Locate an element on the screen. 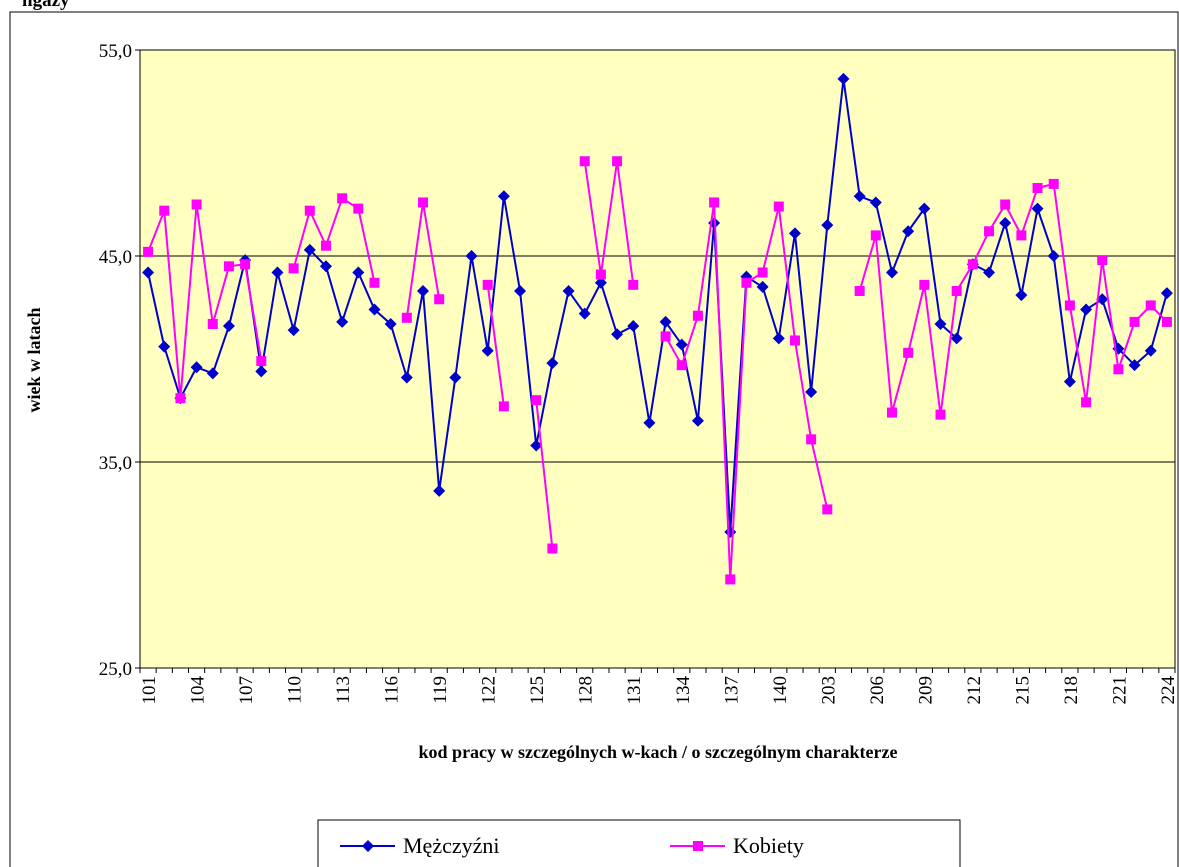 The width and height of the screenshot is (1179, 867). chart-title: ngaży is located at coordinates (46, 5).